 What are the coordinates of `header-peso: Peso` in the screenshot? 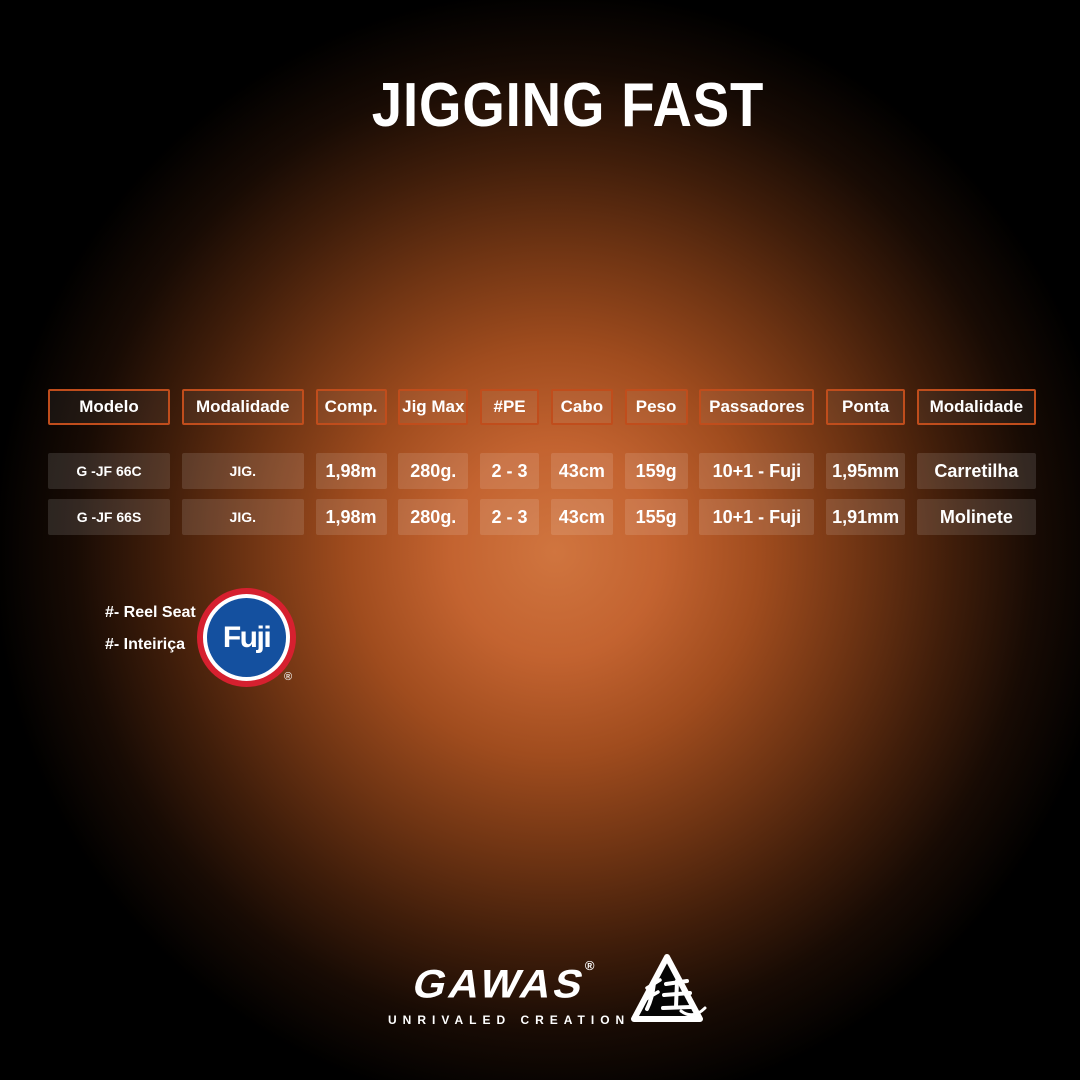 It's located at (656, 407).